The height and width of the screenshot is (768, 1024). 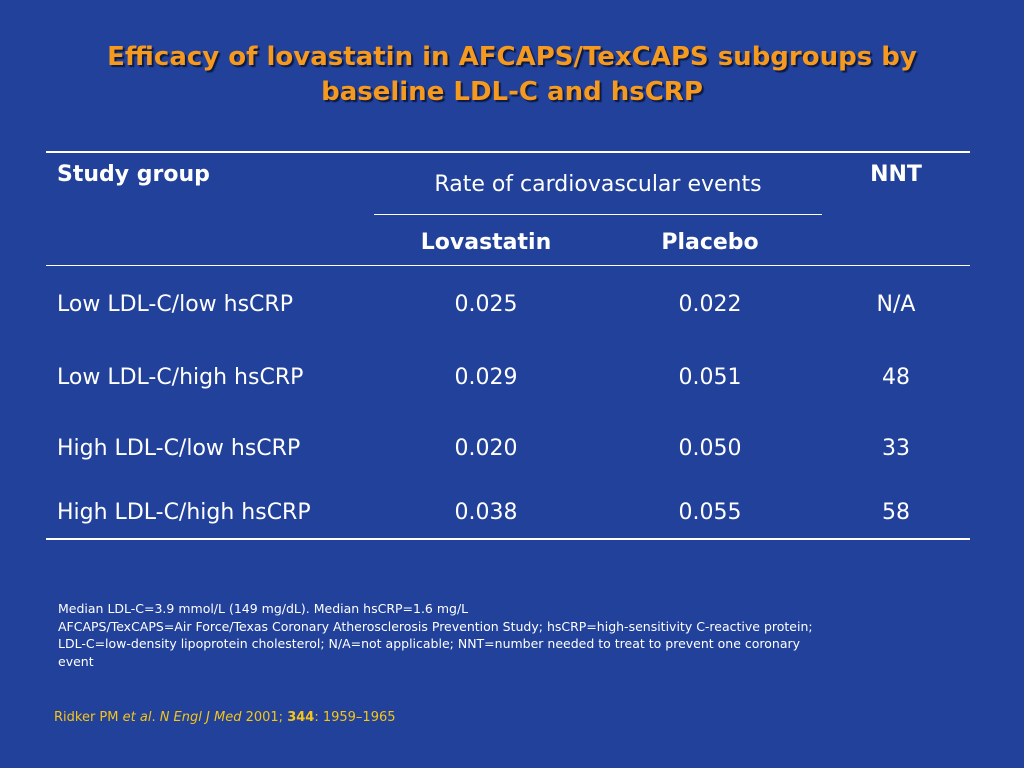 What do you see at coordinates (137, 717) in the screenshot?
I see `citation-et-al: et al` at bounding box center [137, 717].